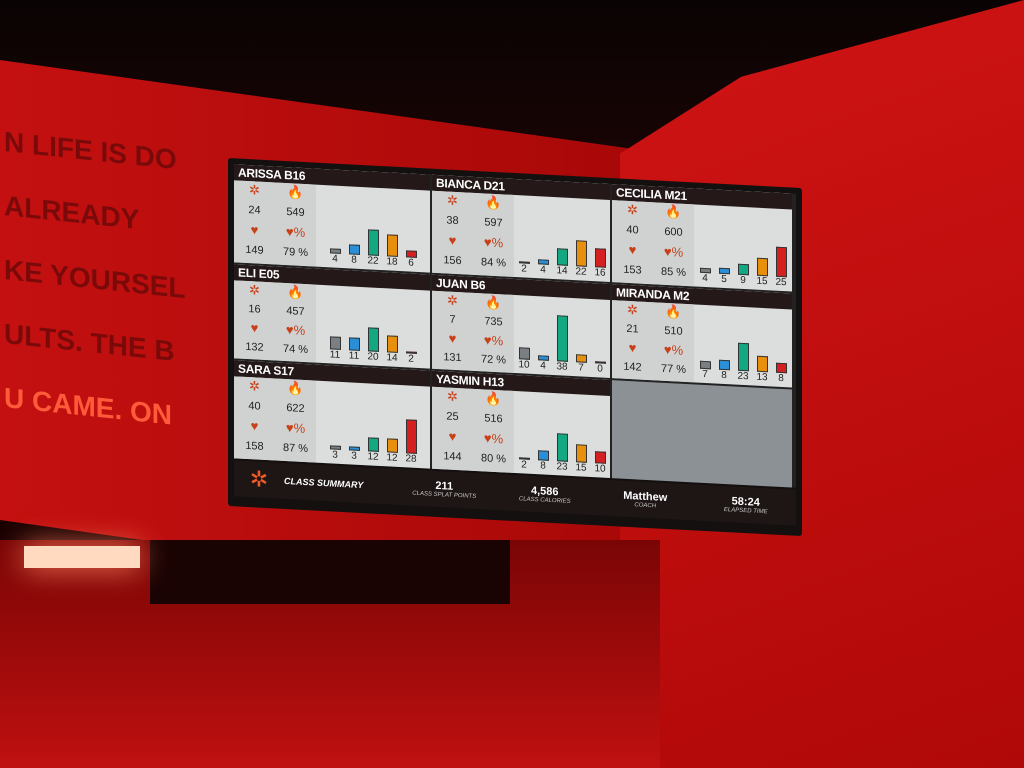  I want to click on zone-column: 38, so click(562, 344).